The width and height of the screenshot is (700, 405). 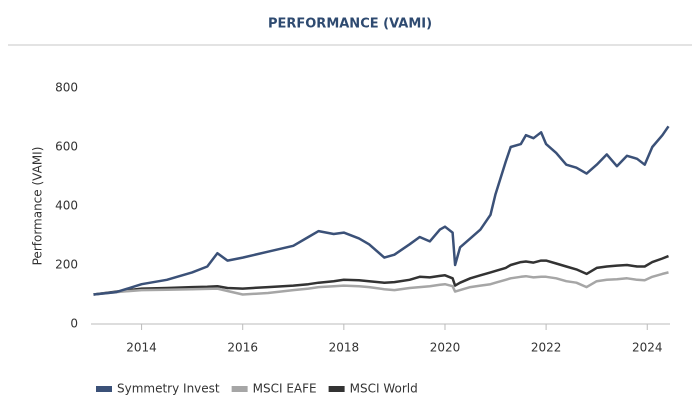 I want to click on y-tick-label: 0, so click(x=74, y=324).